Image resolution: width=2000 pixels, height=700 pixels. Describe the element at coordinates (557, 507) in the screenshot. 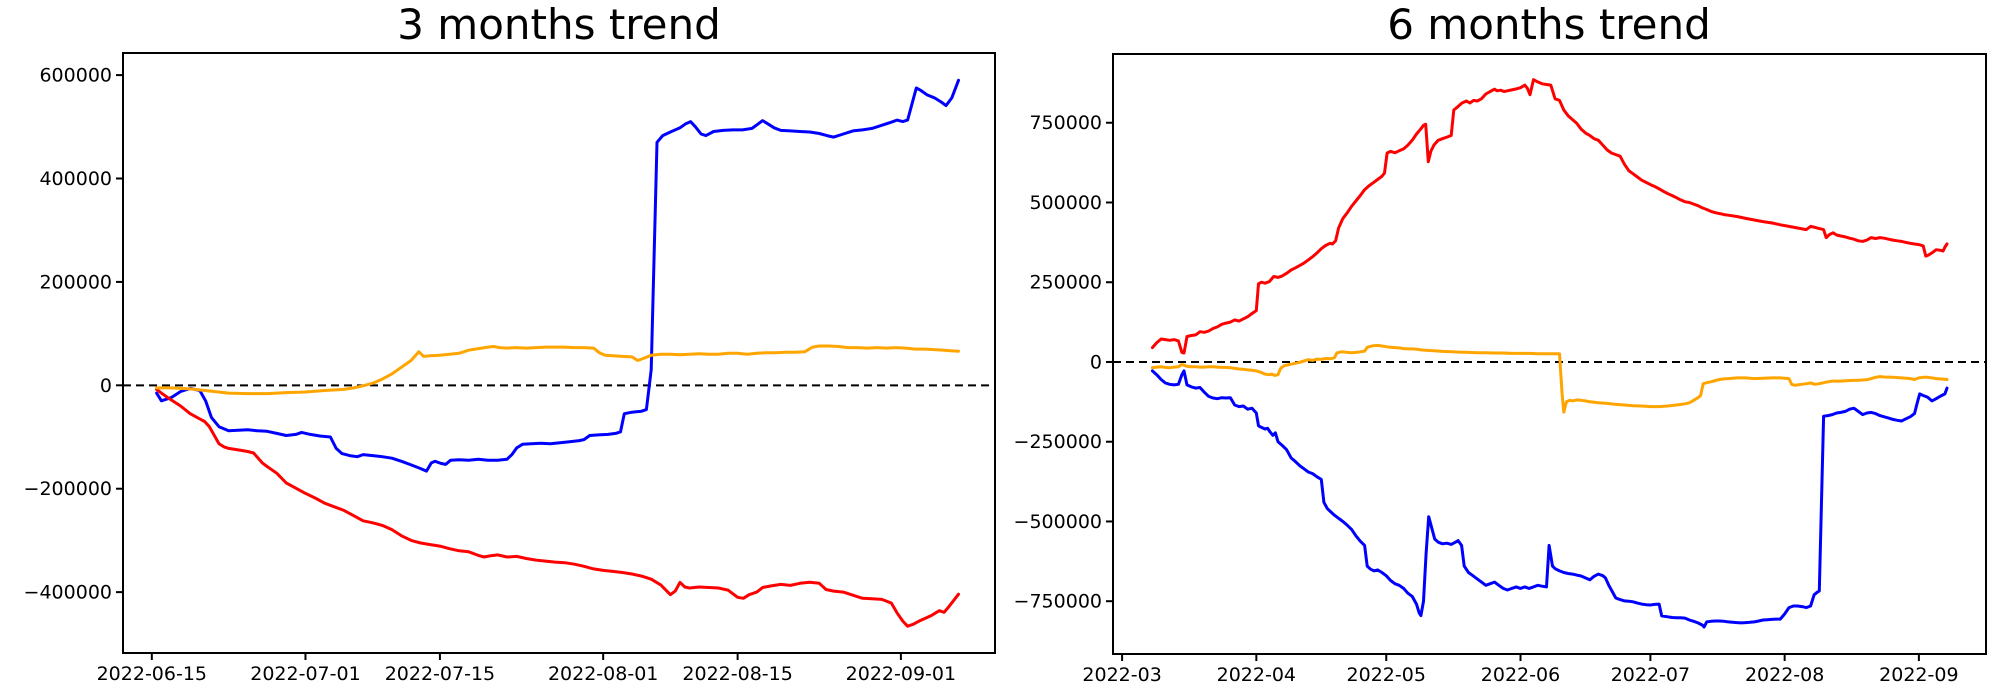

I see `series-red-line` at that location.